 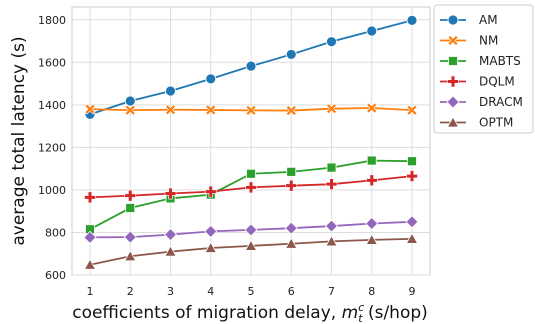 What do you see at coordinates (55, 275) in the screenshot?
I see `y-tick-label: 600` at bounding box center [55, 275].